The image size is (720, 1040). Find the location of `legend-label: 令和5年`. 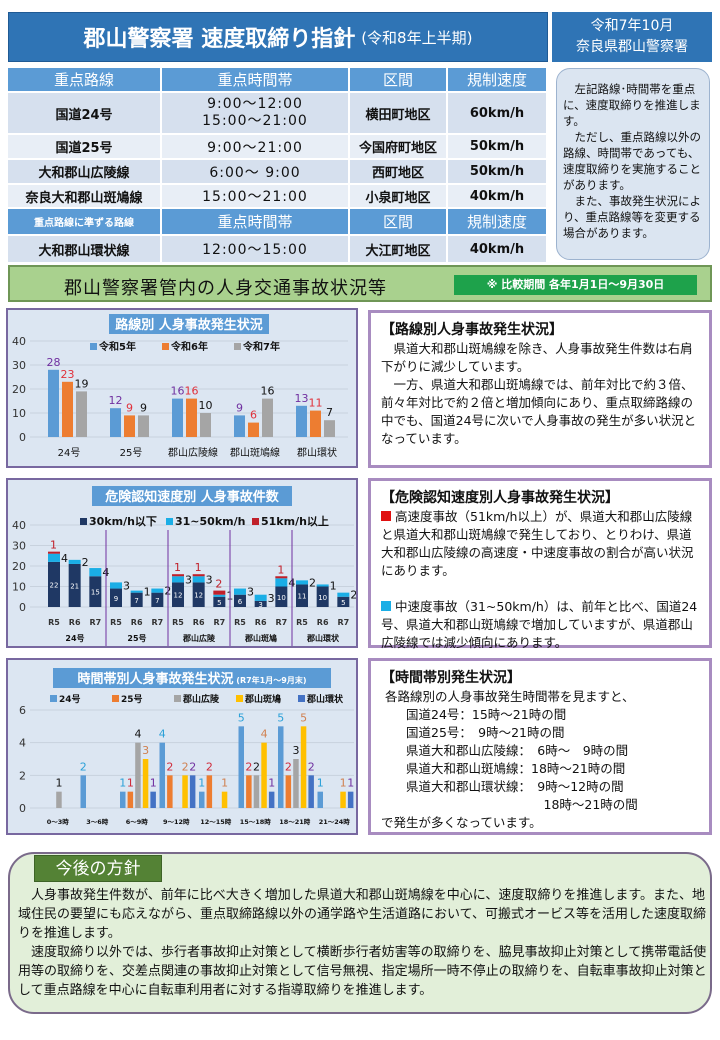

legend-label: 令和5年 is located at coordinates (117, 346).